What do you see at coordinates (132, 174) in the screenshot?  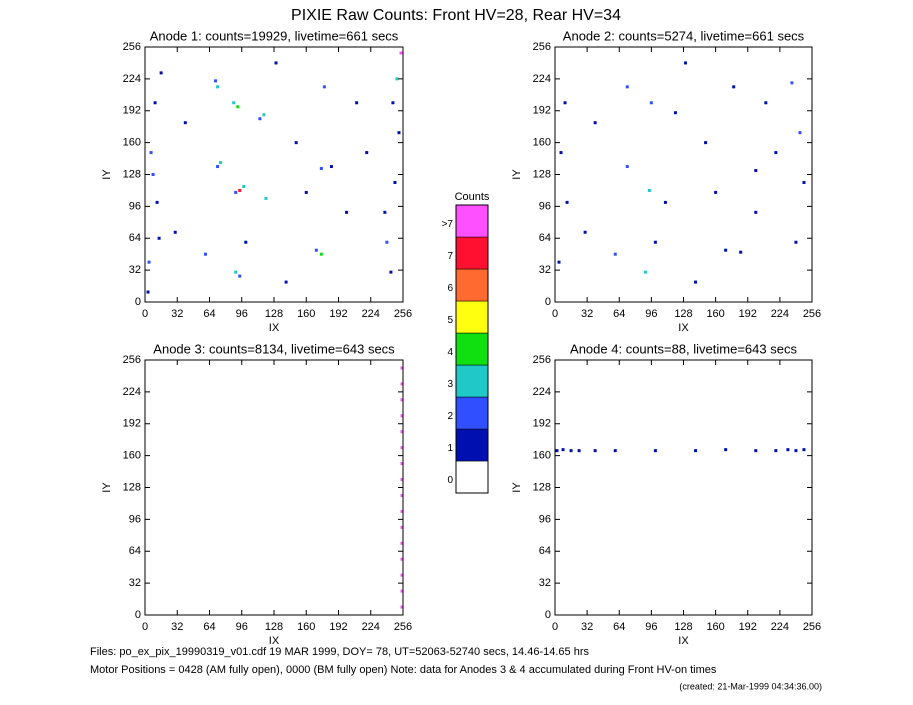 I see `y-tick-label: 128` at bounding box center [132, 174].